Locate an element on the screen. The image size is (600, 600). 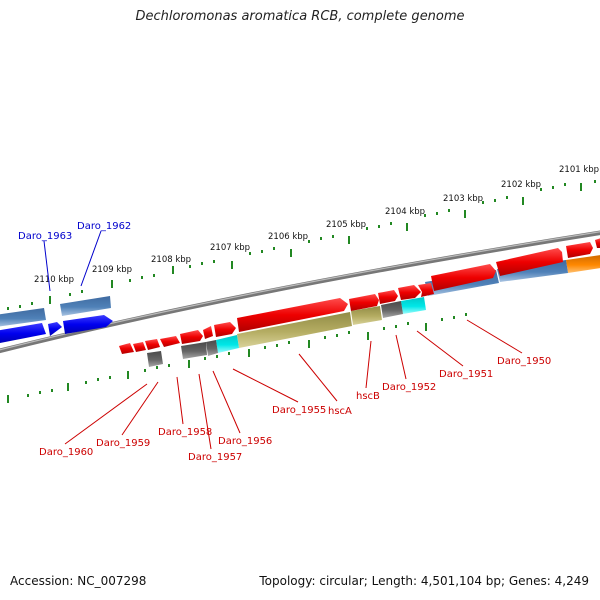
gene-daro-1957 is located at coordinates (212, 348).